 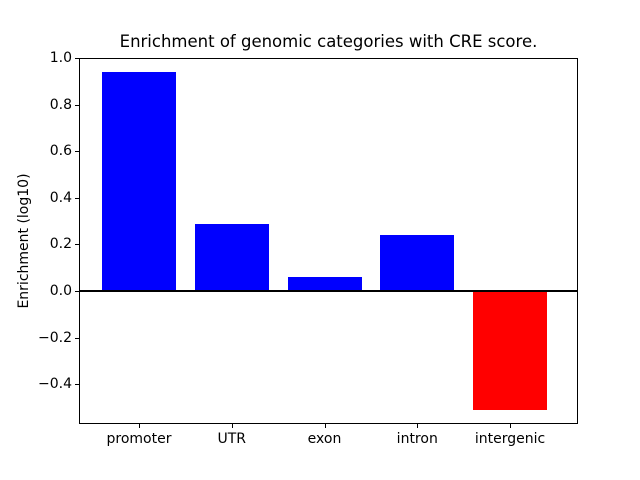 I want to click on bar-UTR, so click(x=231, y=257).